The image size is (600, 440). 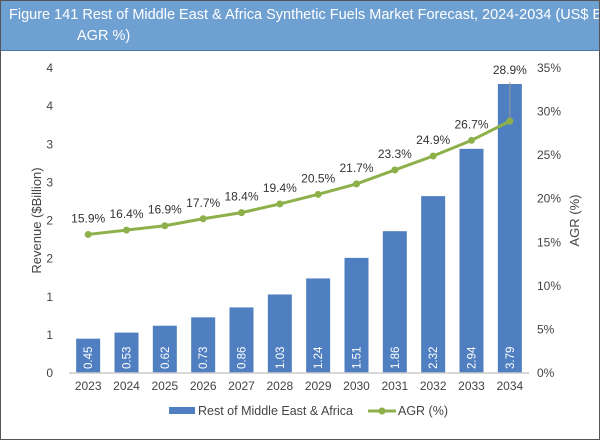 I want to click on x-tick-label: 2025, so click(x=164, y=386).